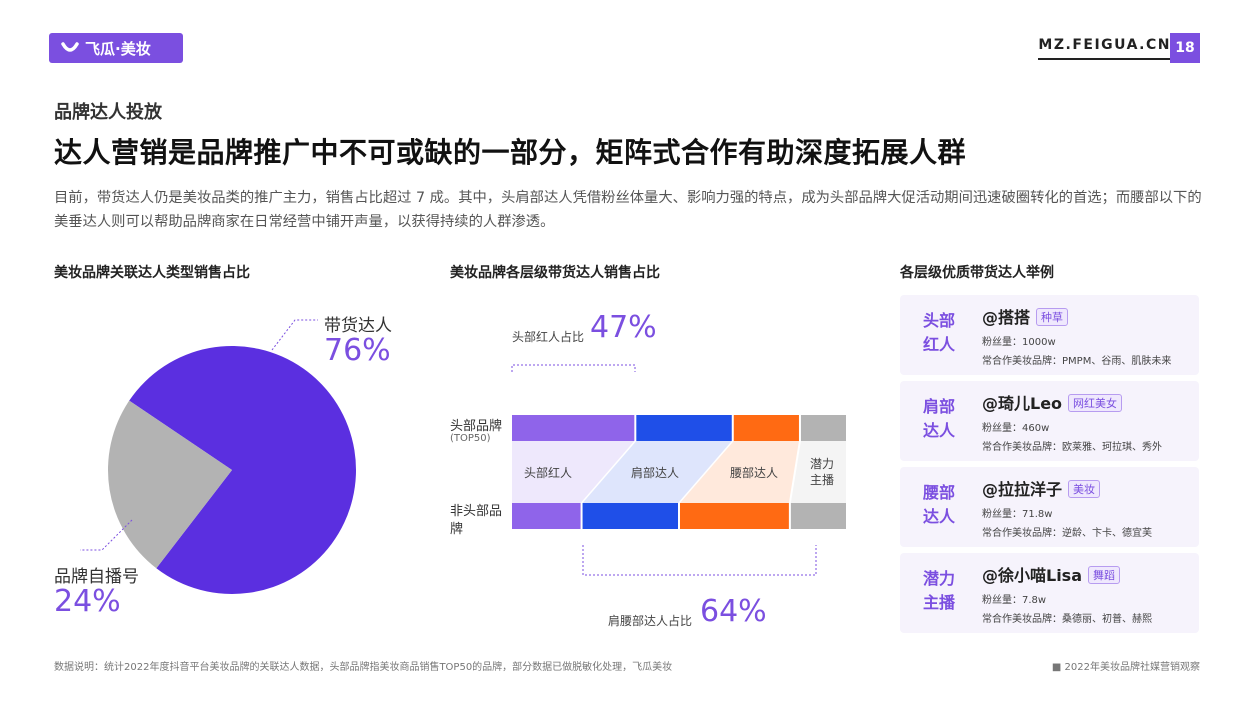 This screenshot has height=703, width=1250. What do you see at coordinates (476, 520) in the screenshot?
I see `row2-label: 非头部品牌` at bounding box center [476, 520].